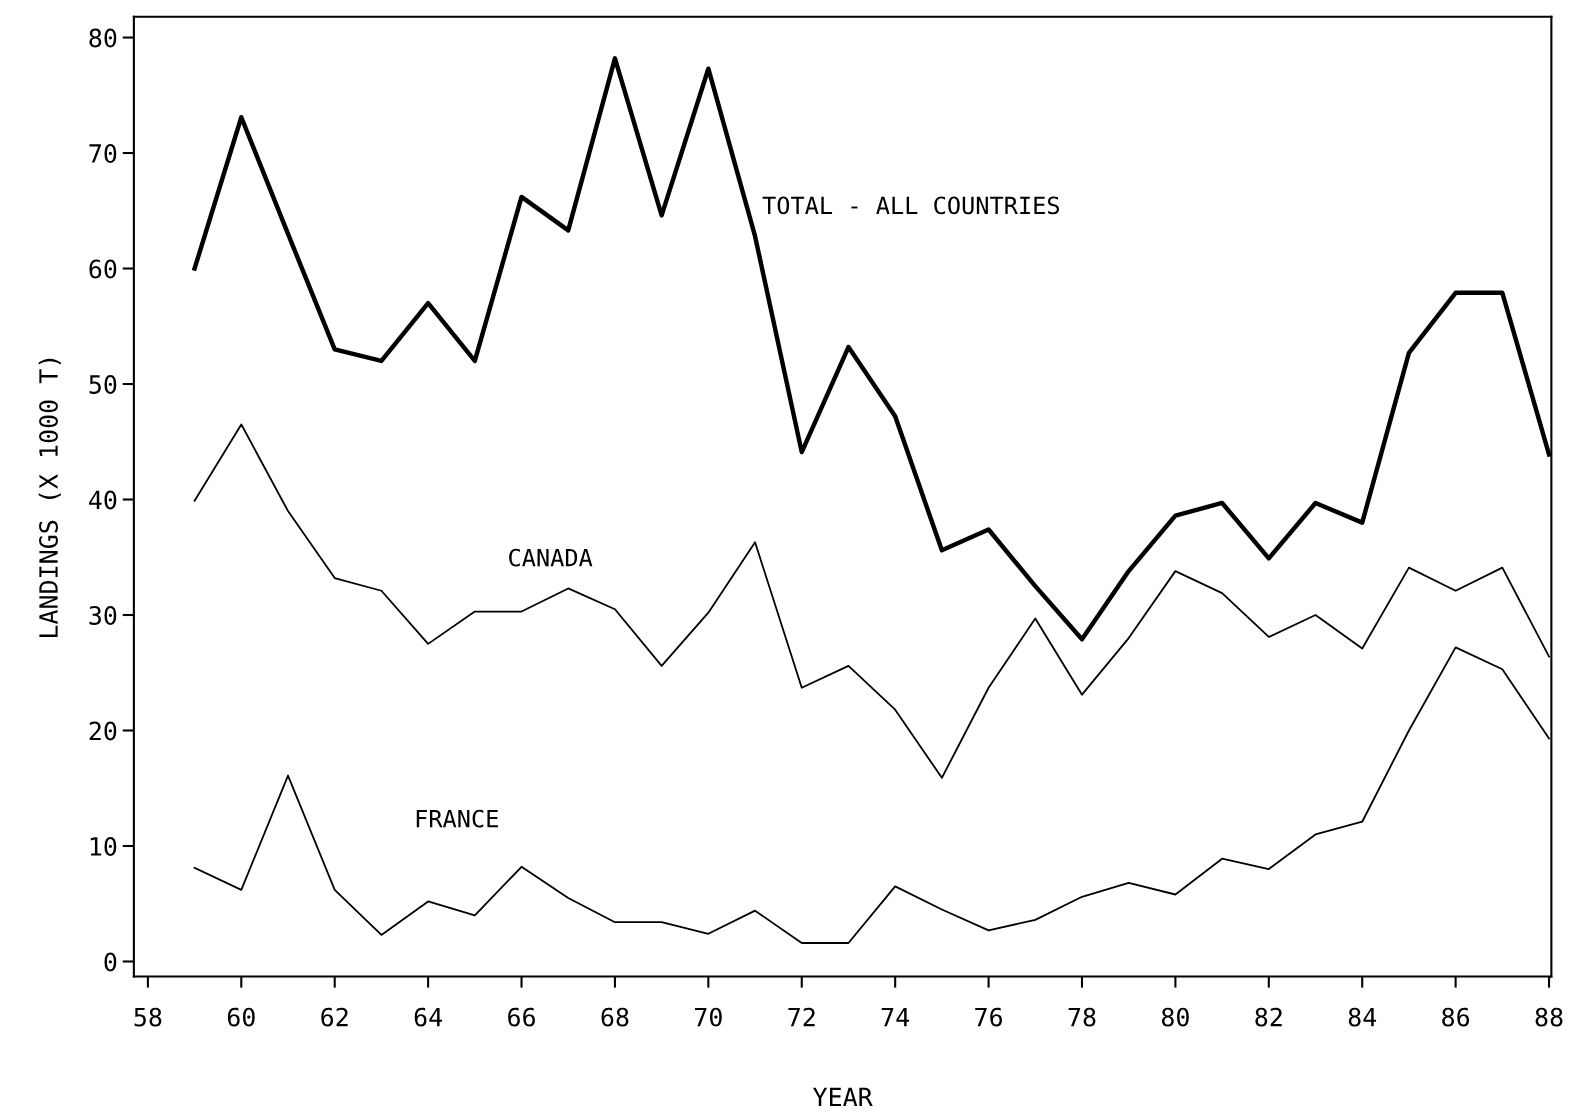 The height and width of the screenshot is (1116, 1575). I want to click on y-tick-label: 60, so click(103, 269).